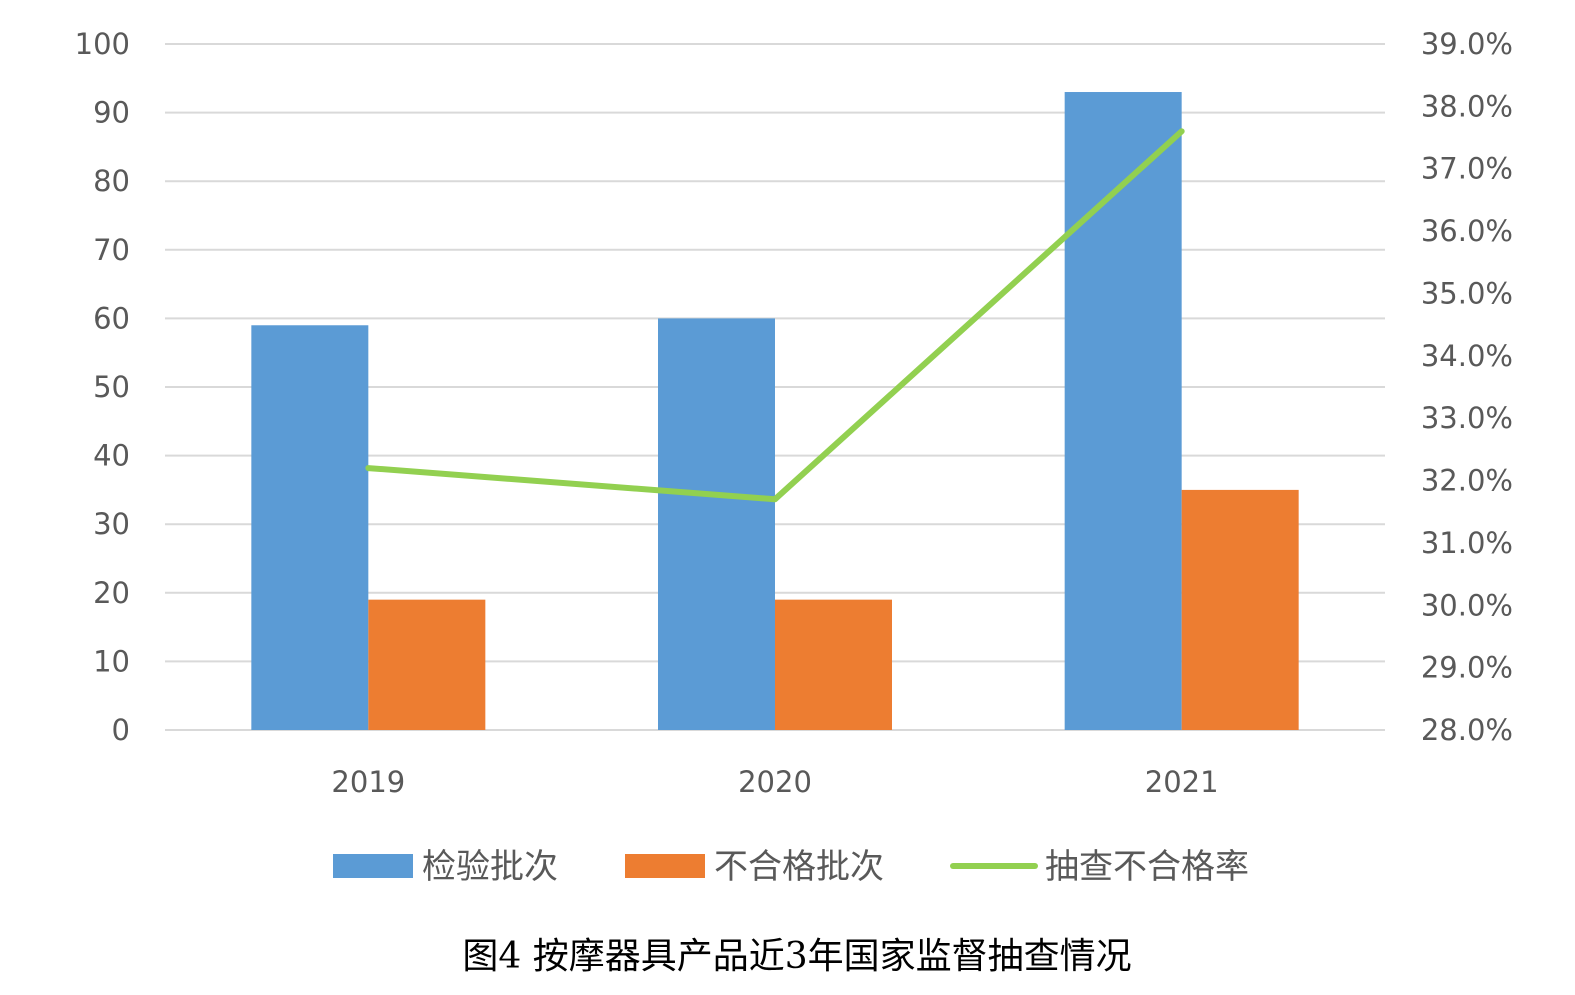 This screenshot has width=1575, height=995. I want to click on x-axis-ticks: 2019 2020 2021, so click(774, 782).